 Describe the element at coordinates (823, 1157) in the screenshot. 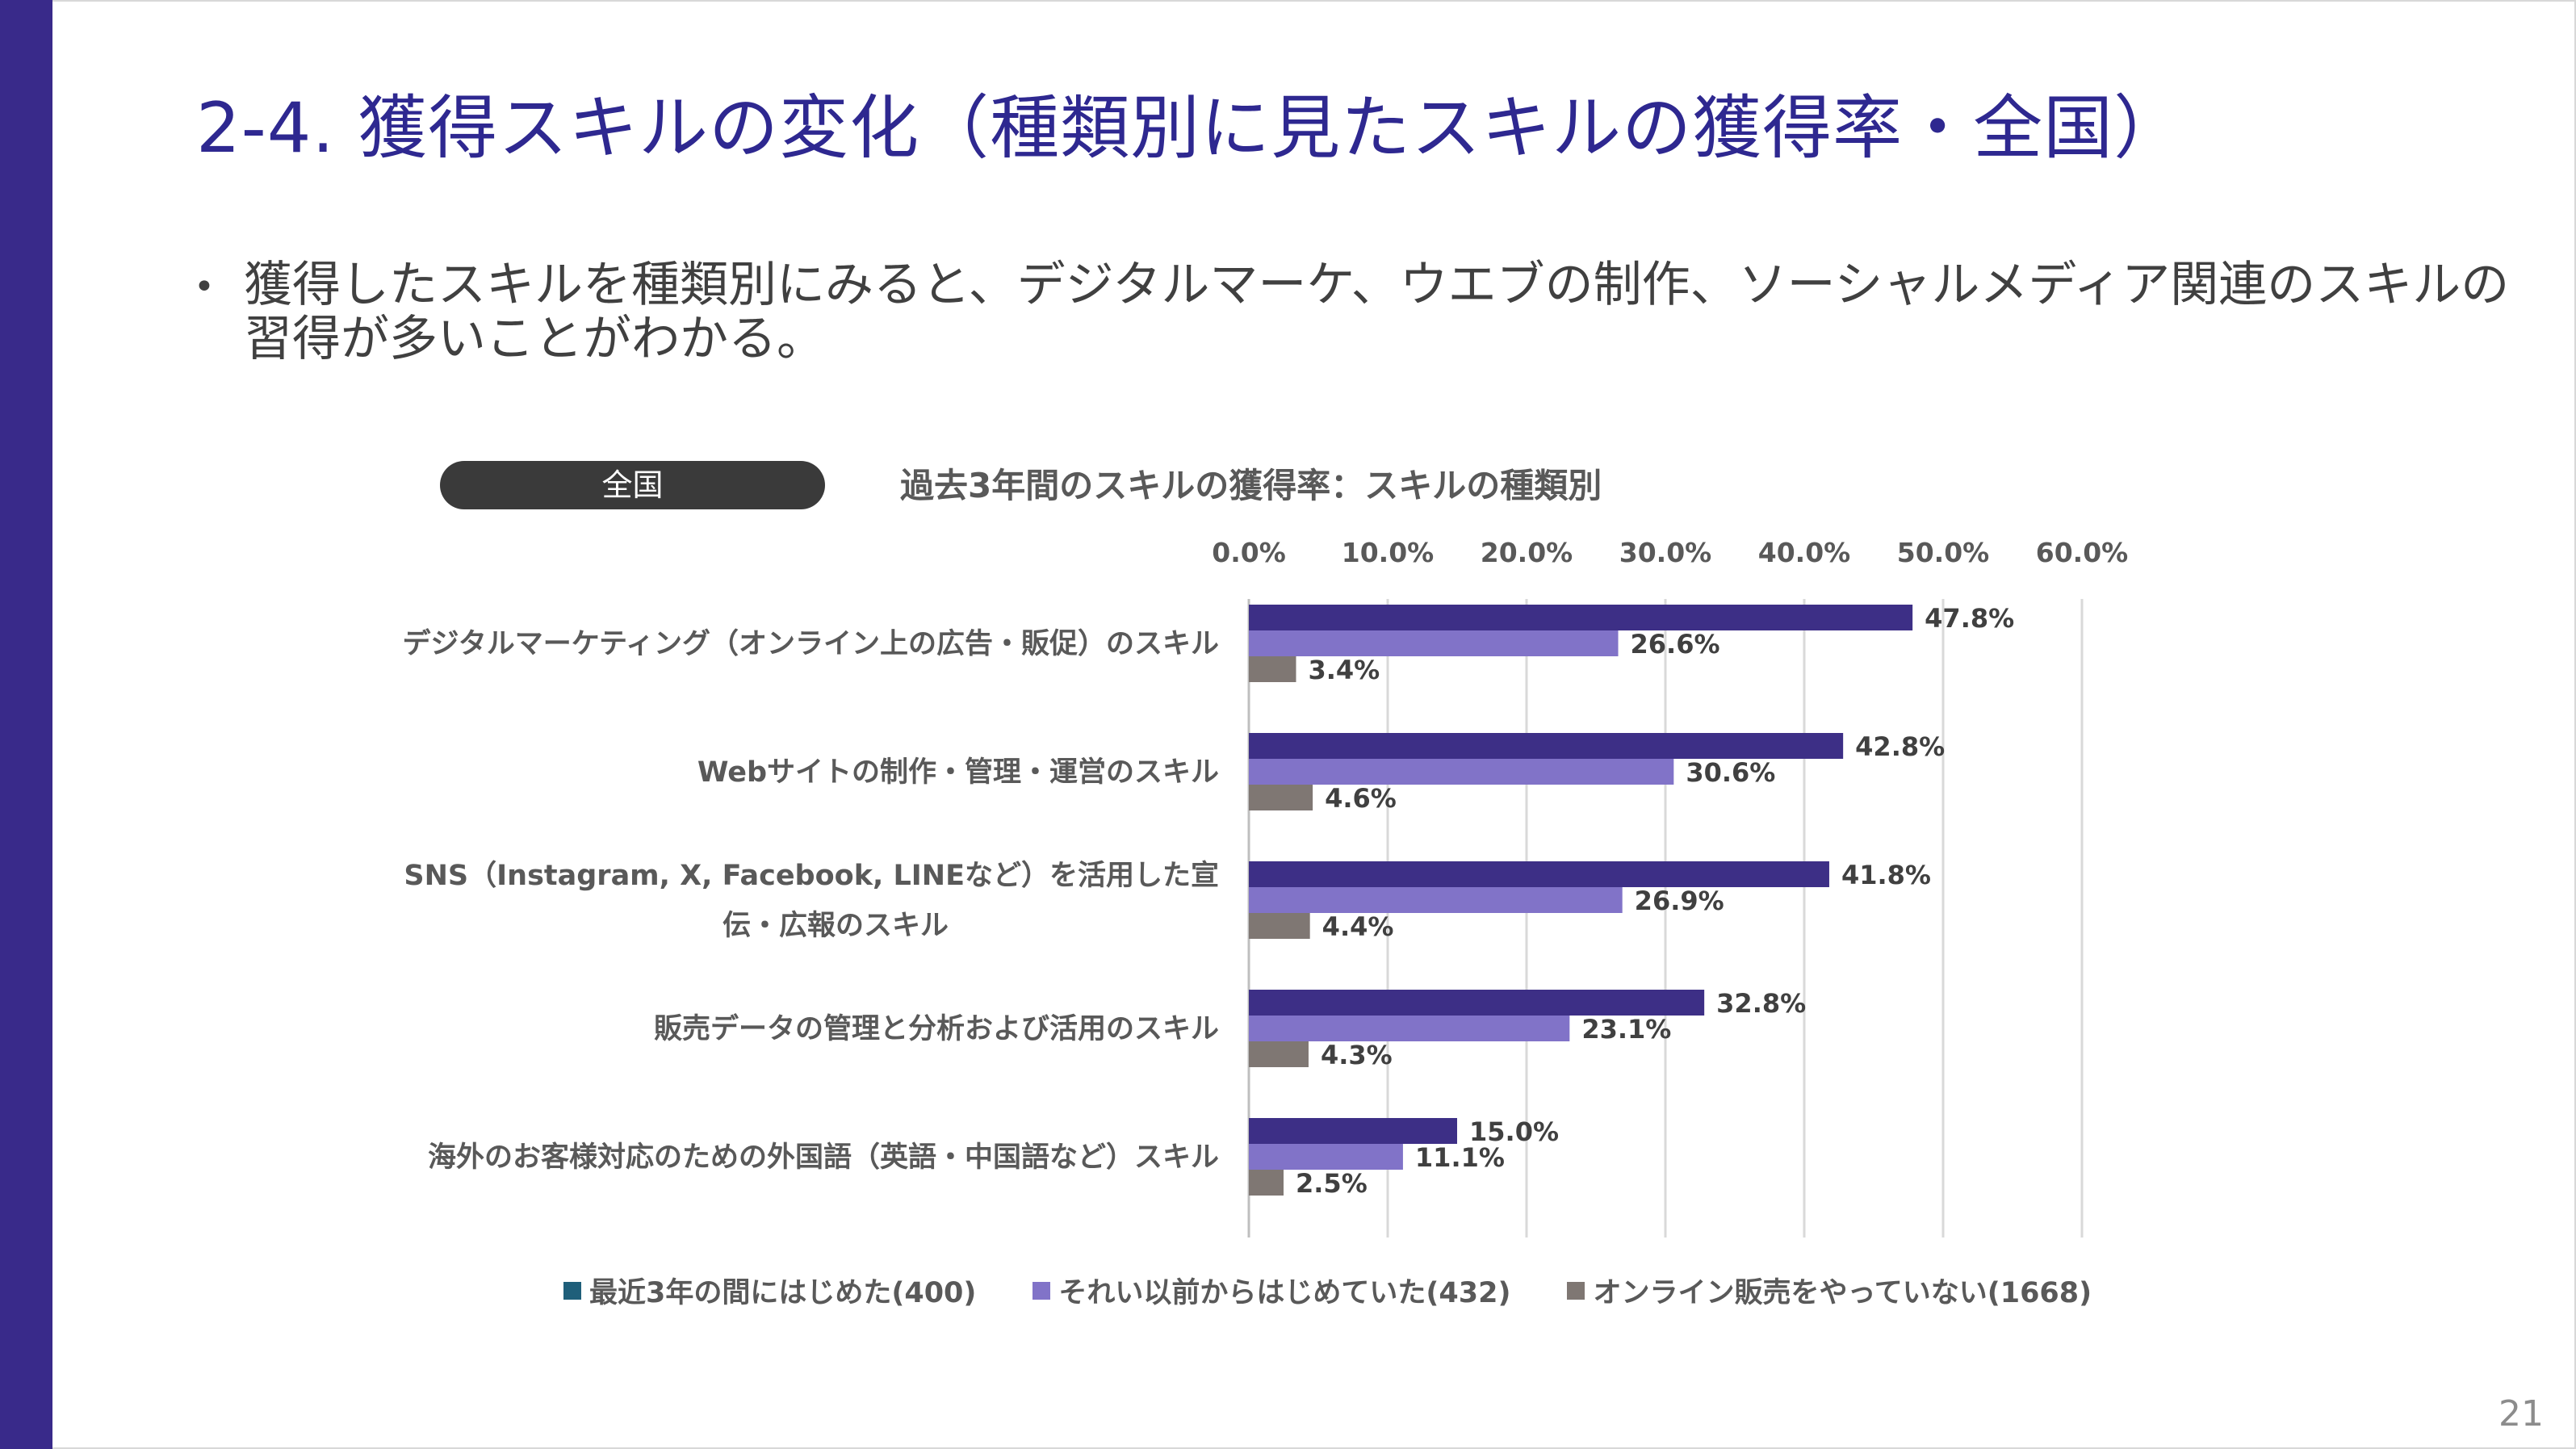

I see `y-category-label: 海外のお客様対応のための外国語（英語・中国語など）スキル` at that location.